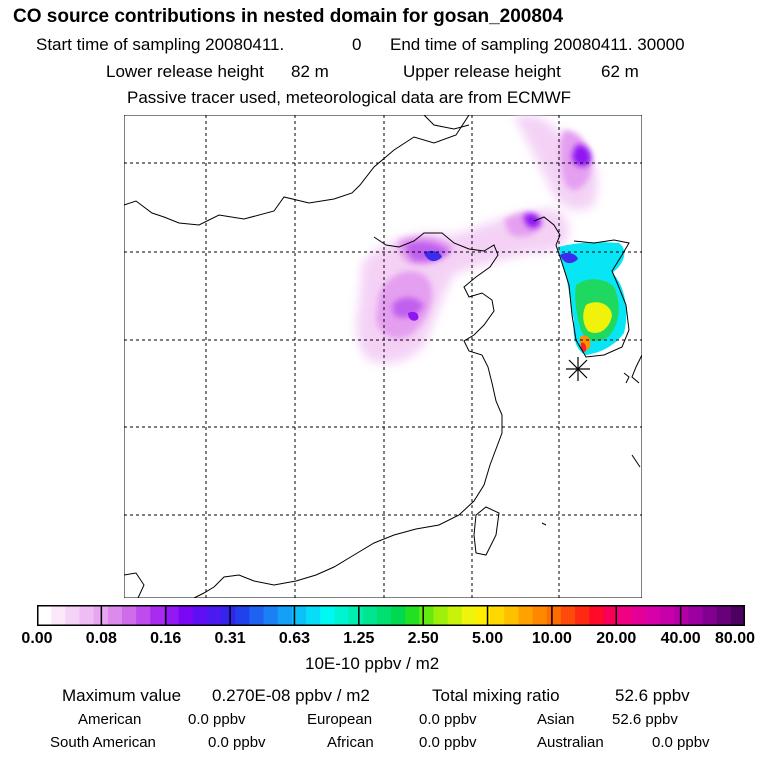 The height and width of the screenshot is (768, 768). Describe the element at coordinates (37, 638) in the screenshot. I see `colorbar-tick-label: 0.00` at that location.